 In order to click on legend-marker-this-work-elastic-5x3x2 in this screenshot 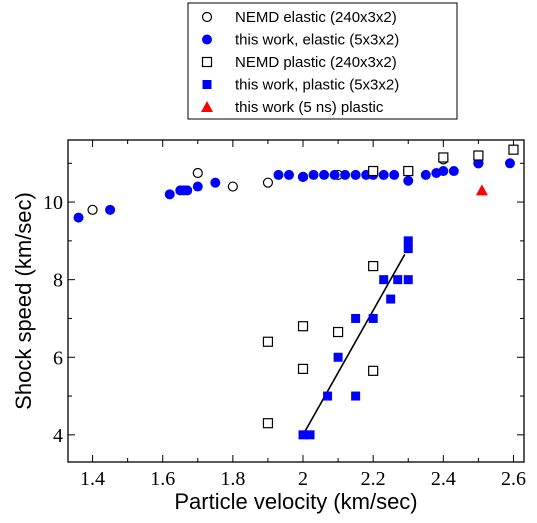, I will do `click(207, 39)`.